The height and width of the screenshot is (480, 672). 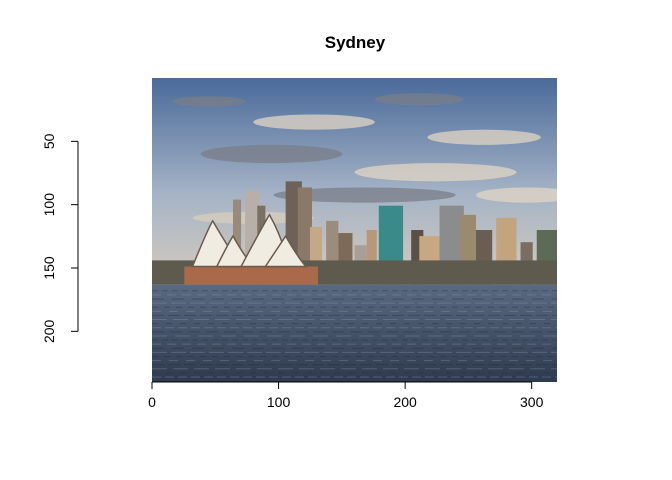 I want to click on x-axis: 0 100 200 300, so click(x=346, y=395).